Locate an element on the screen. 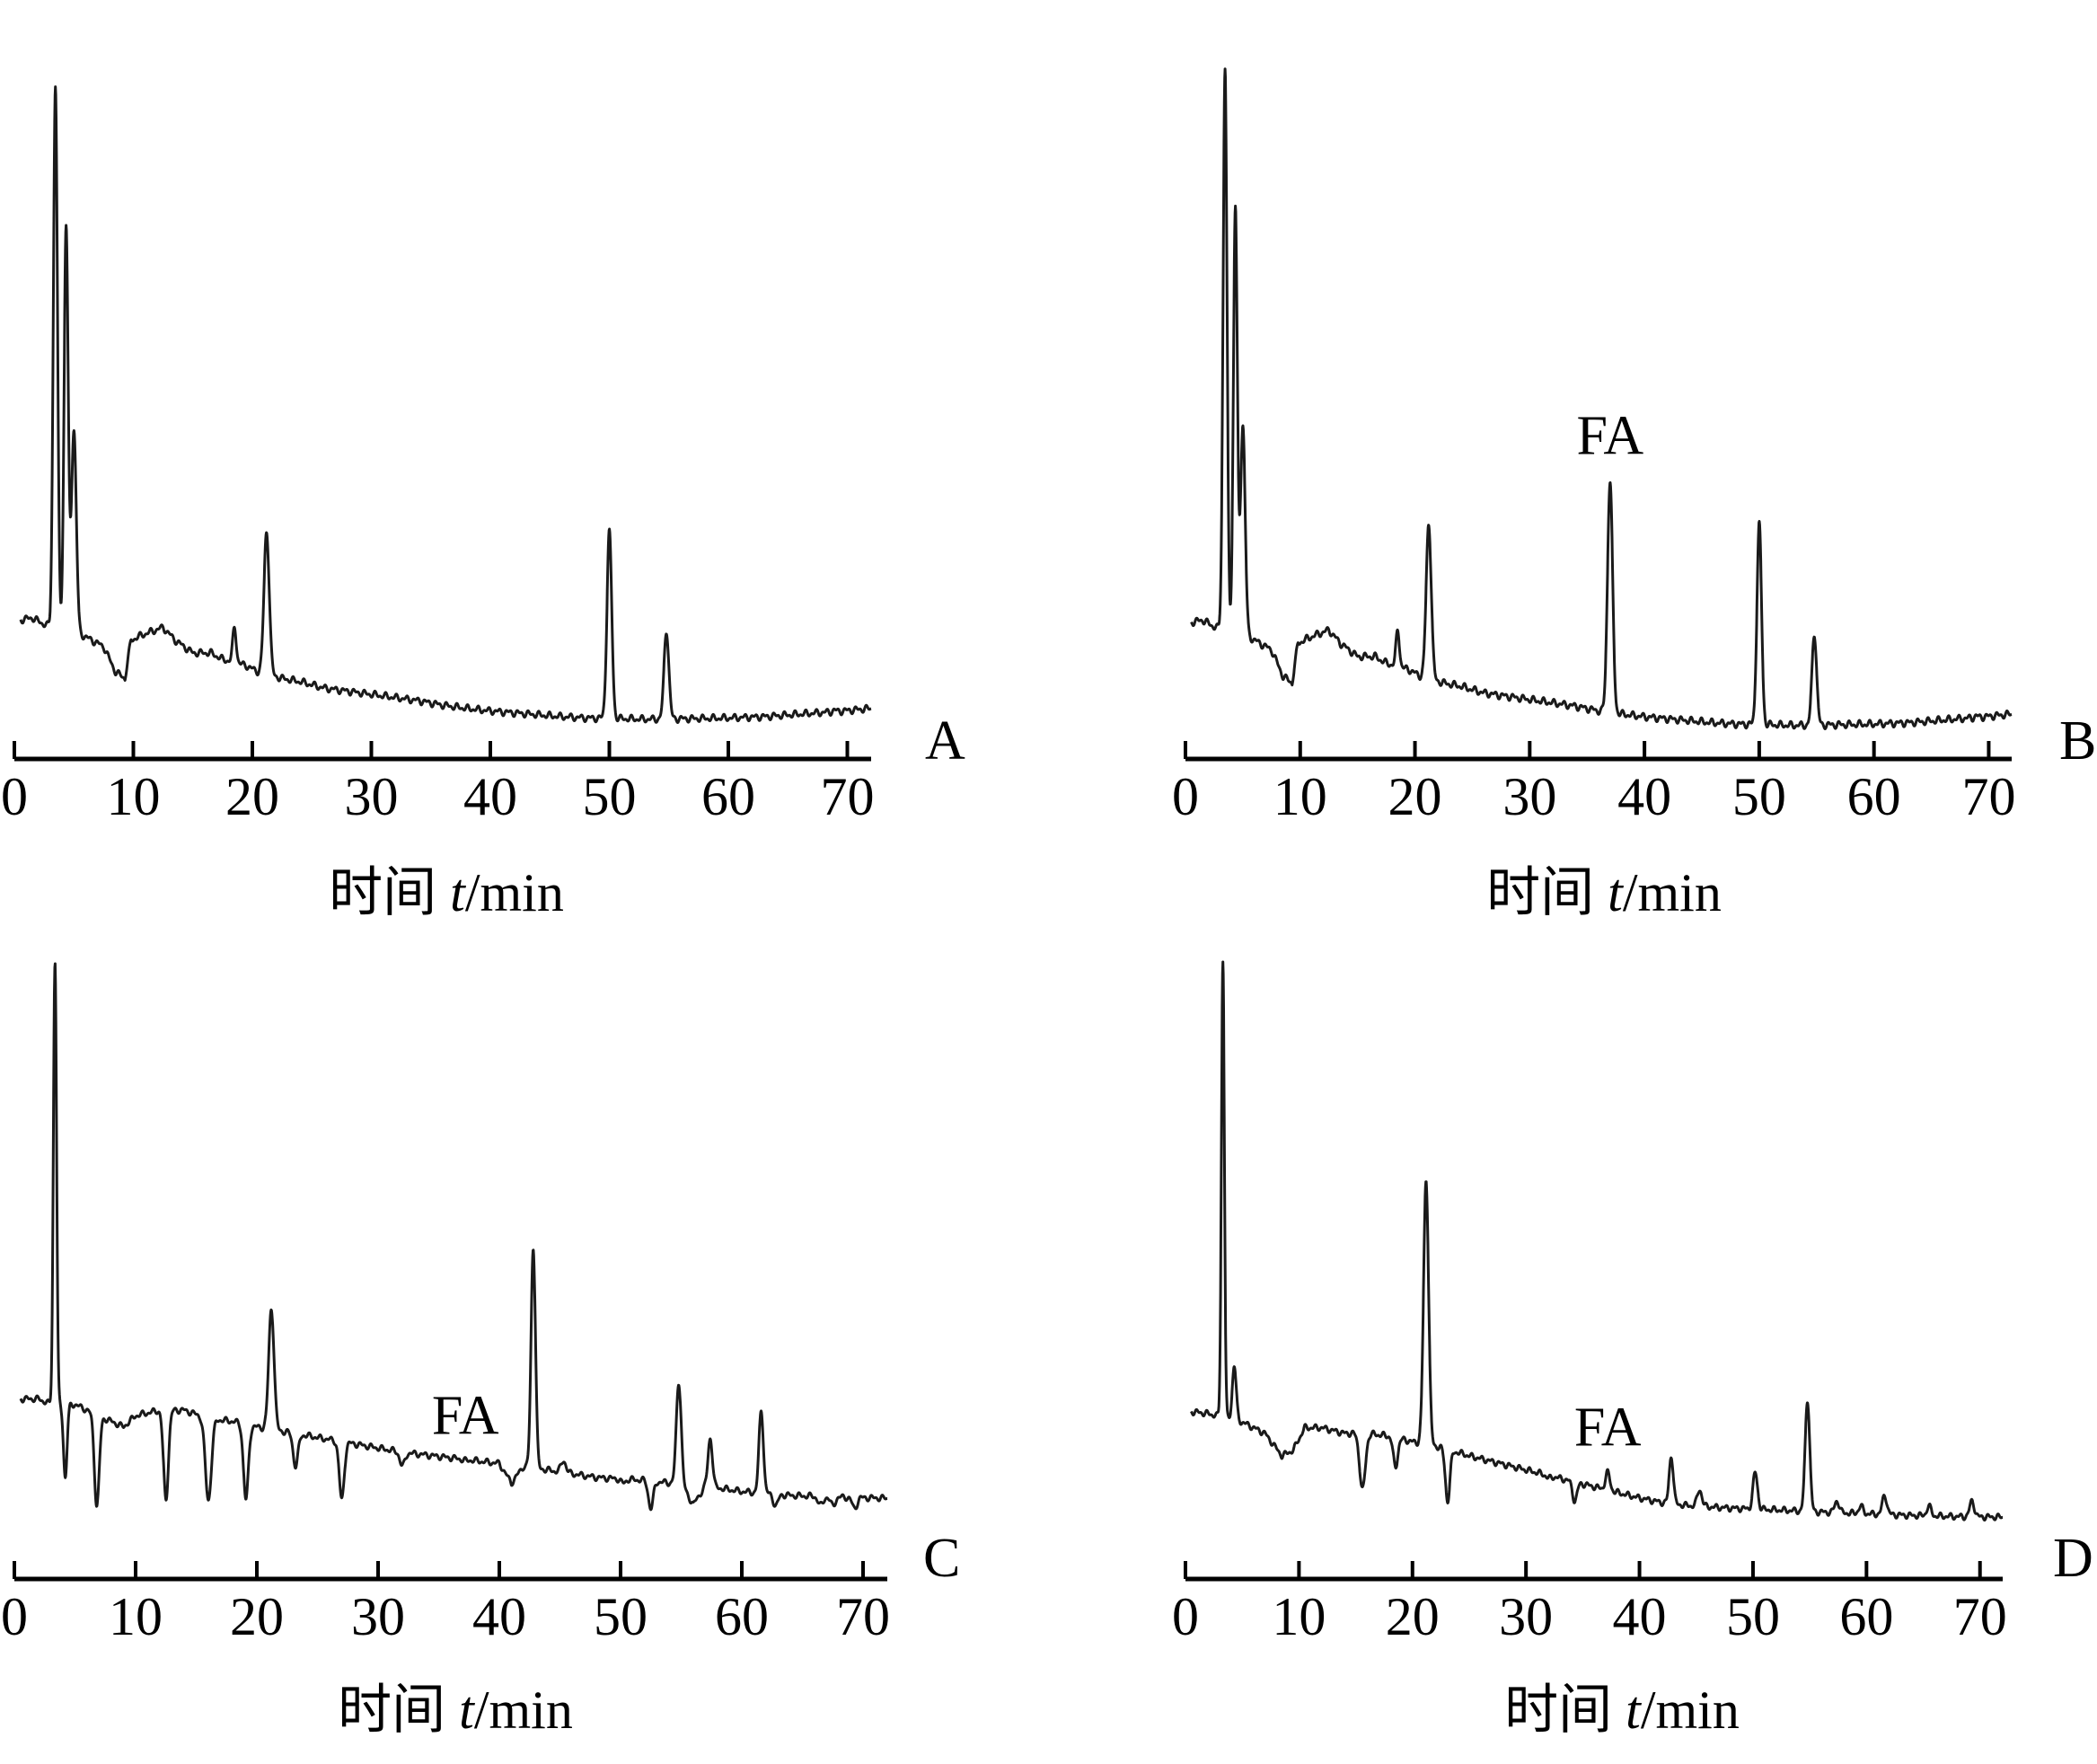 Image resolution: width=2097 pixels, height=1764 pixels. x-axis-title-c: 时间 t/min is located at coordinates (455, 1705).